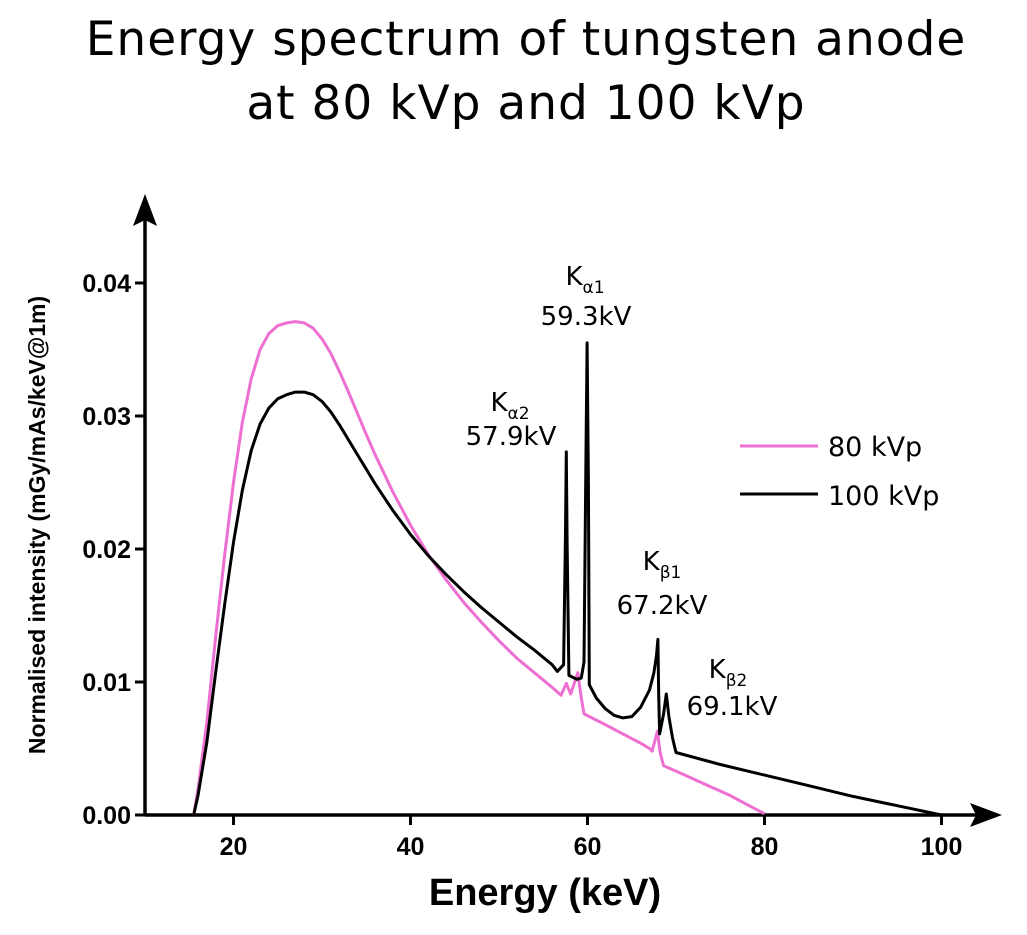 This screenshot has width=1027, height=935. I want to click on x-tick-label: 100, so click(942, 847).